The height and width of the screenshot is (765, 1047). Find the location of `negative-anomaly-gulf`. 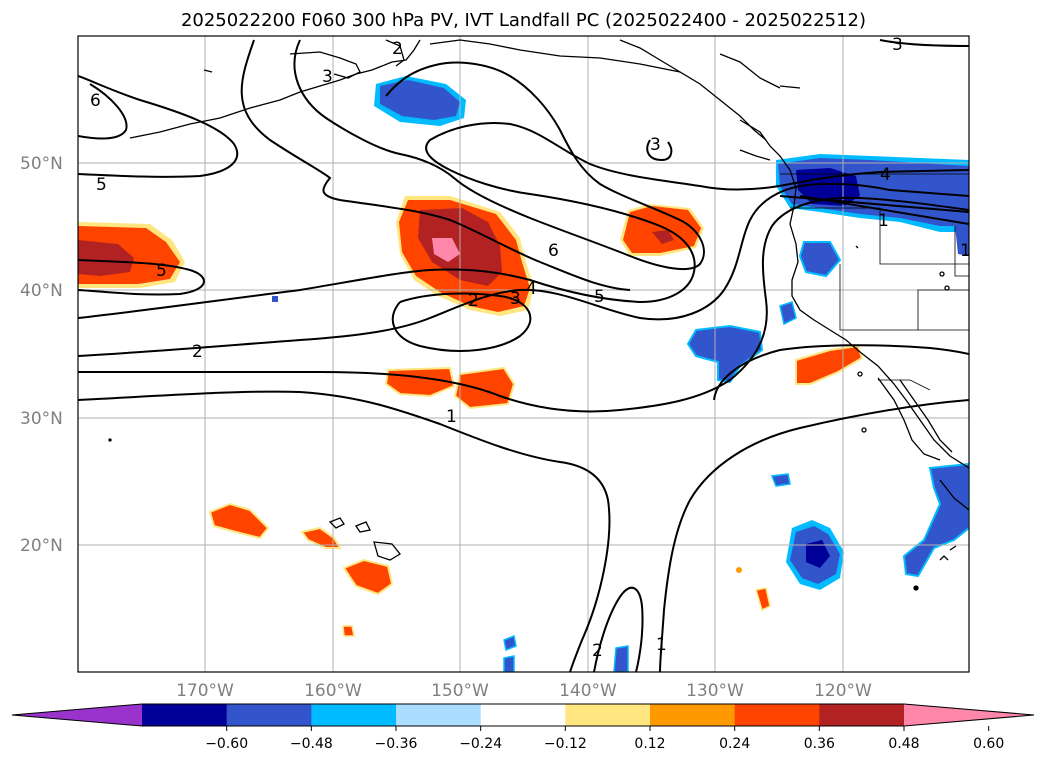

negative-anomaly-gulf is located at coordinates (420, 101).